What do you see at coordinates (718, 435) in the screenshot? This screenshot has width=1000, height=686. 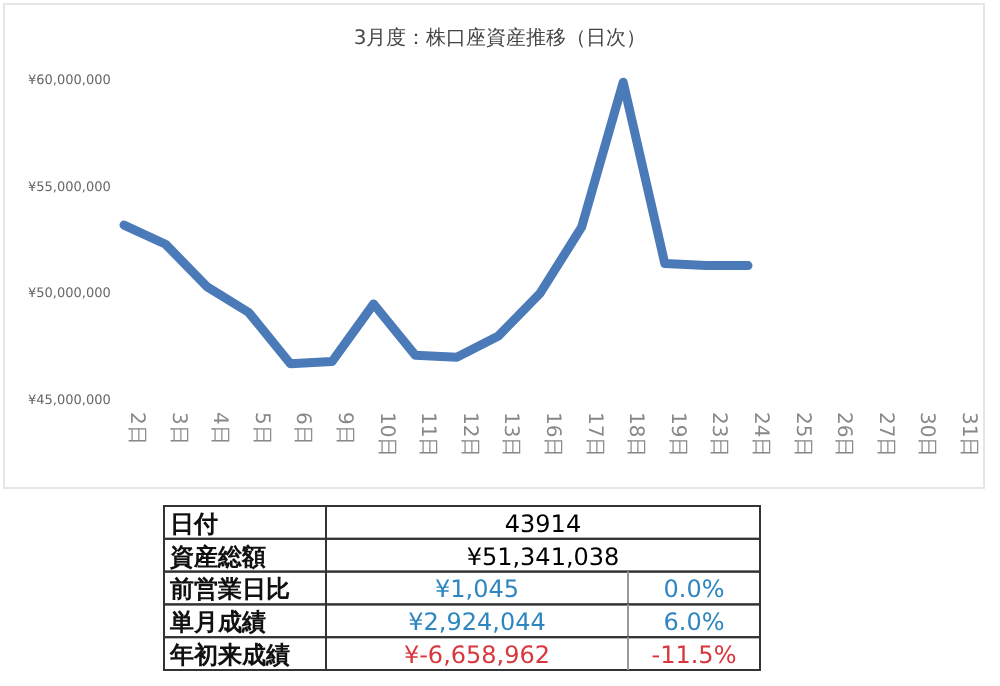 I see `x-tick-label: 23日` at bounding box center [718, 435].